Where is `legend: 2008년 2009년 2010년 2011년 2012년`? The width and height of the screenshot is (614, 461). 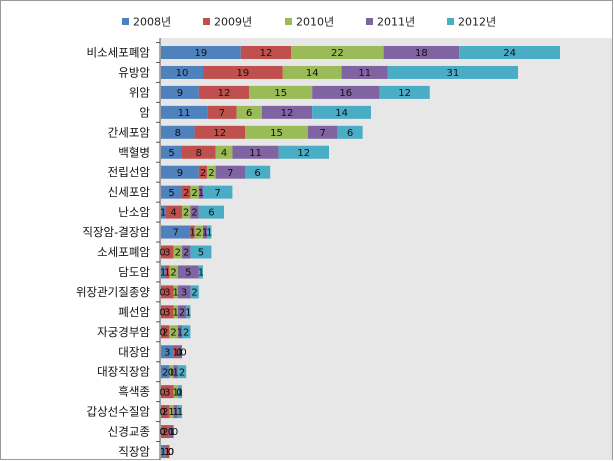
legend: 2008년 2009년 2010년 2011년 2012년 is located at coordinates (309, 22).